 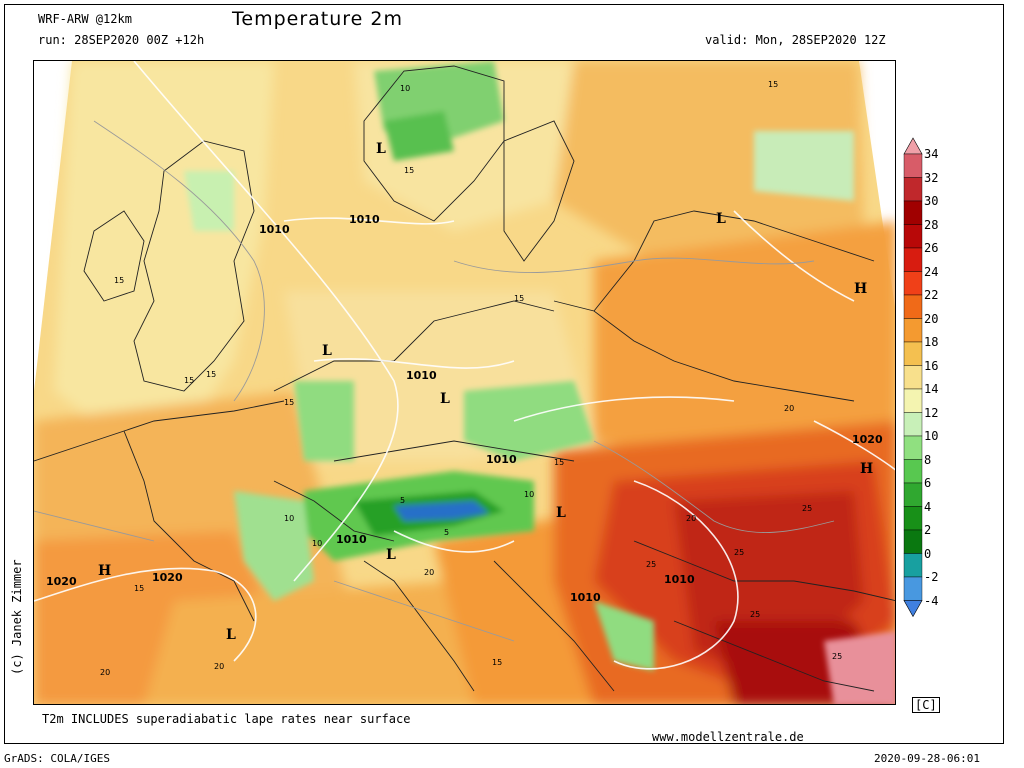 I want to click on legend-tick-label: -4, so click(x=931, y=600).